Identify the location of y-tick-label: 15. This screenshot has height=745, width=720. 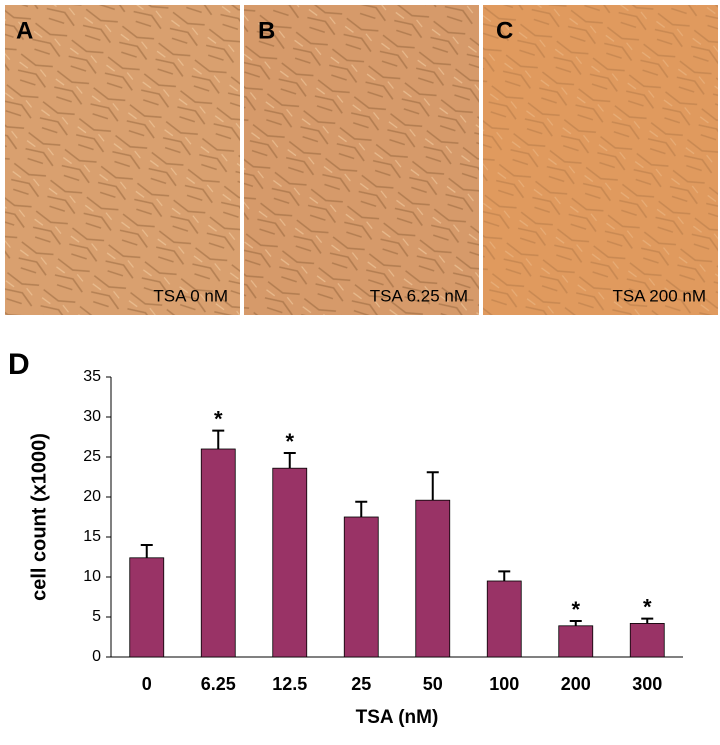
(92, 536).